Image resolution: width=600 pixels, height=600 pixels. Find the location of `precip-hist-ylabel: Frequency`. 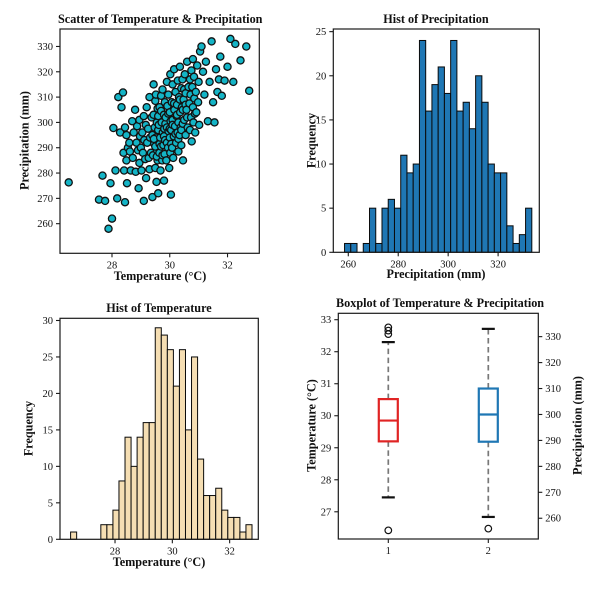

precip-hist-ylabel: Frequency is located at coordinates (311, 140).